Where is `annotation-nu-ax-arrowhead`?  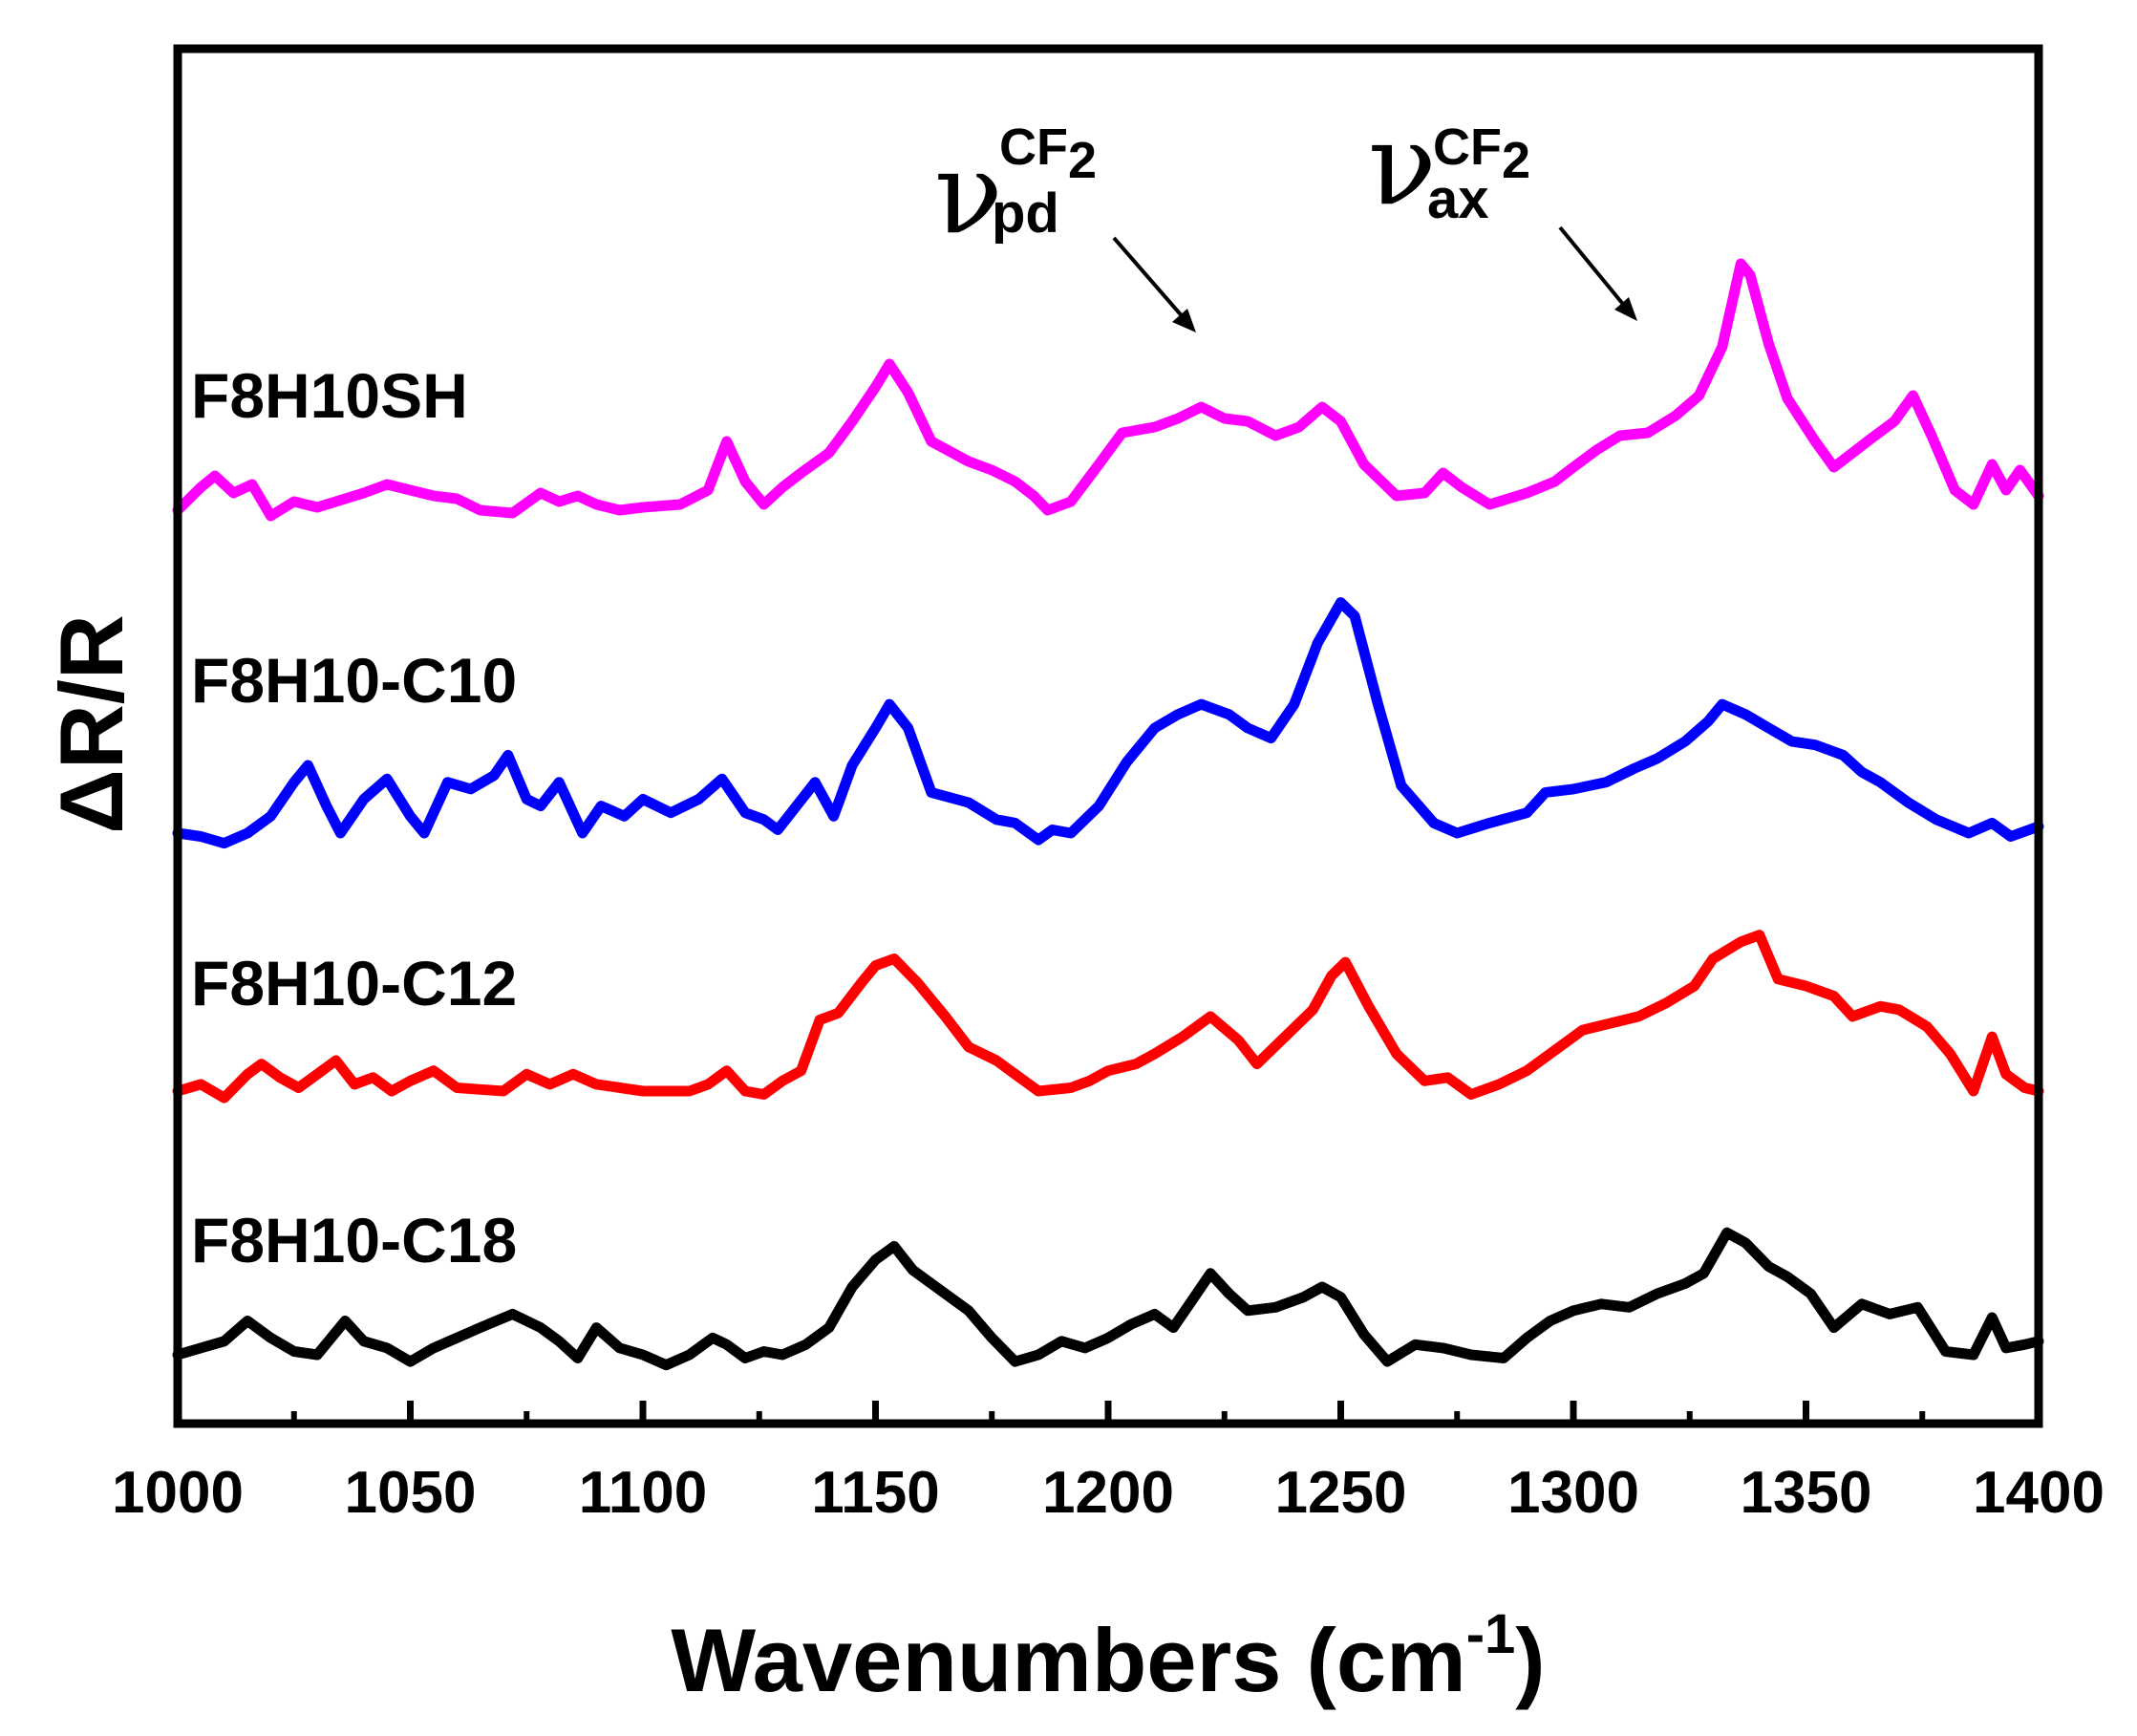 annotation-nu-ax-arrowhead is located at coordinates (1626, 309).